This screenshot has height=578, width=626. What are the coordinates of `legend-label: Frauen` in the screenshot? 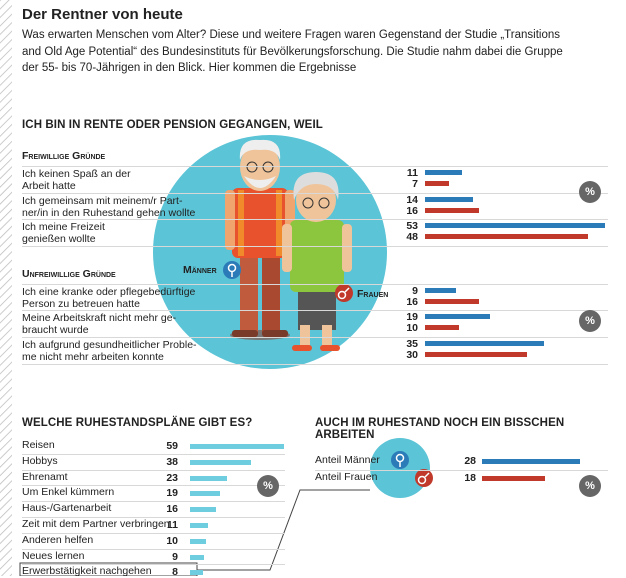 It's located at (373, 294).